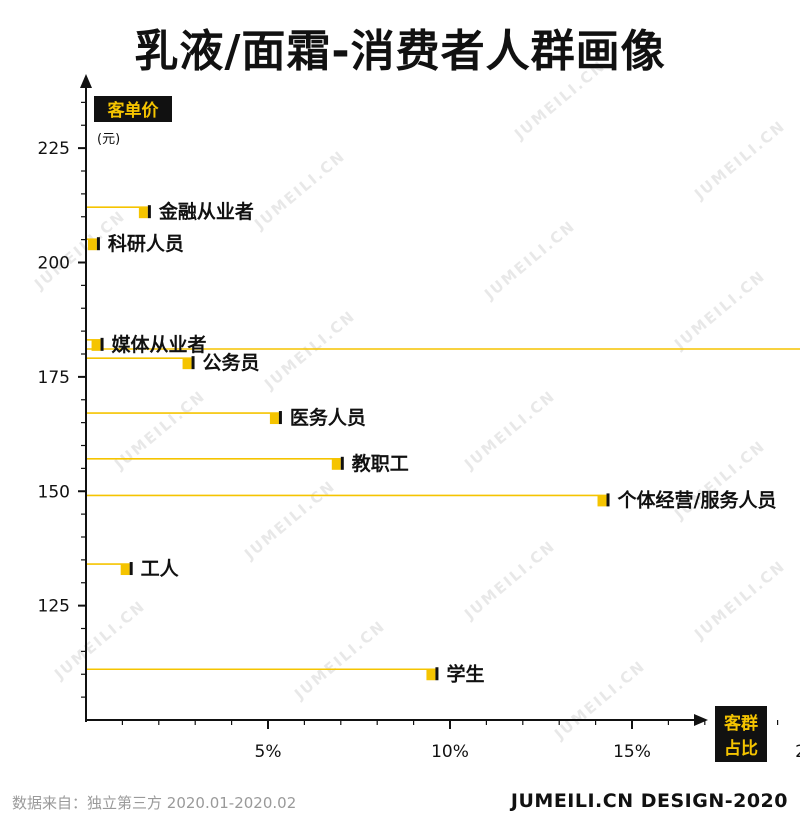 Image resolution: width=800 pixels, height=824 pixels. What do you see at coordinates (697, 499) in the screenshot?
I see `data-point-label: 个体经营/服务人员` at bounding box center [697, 499].